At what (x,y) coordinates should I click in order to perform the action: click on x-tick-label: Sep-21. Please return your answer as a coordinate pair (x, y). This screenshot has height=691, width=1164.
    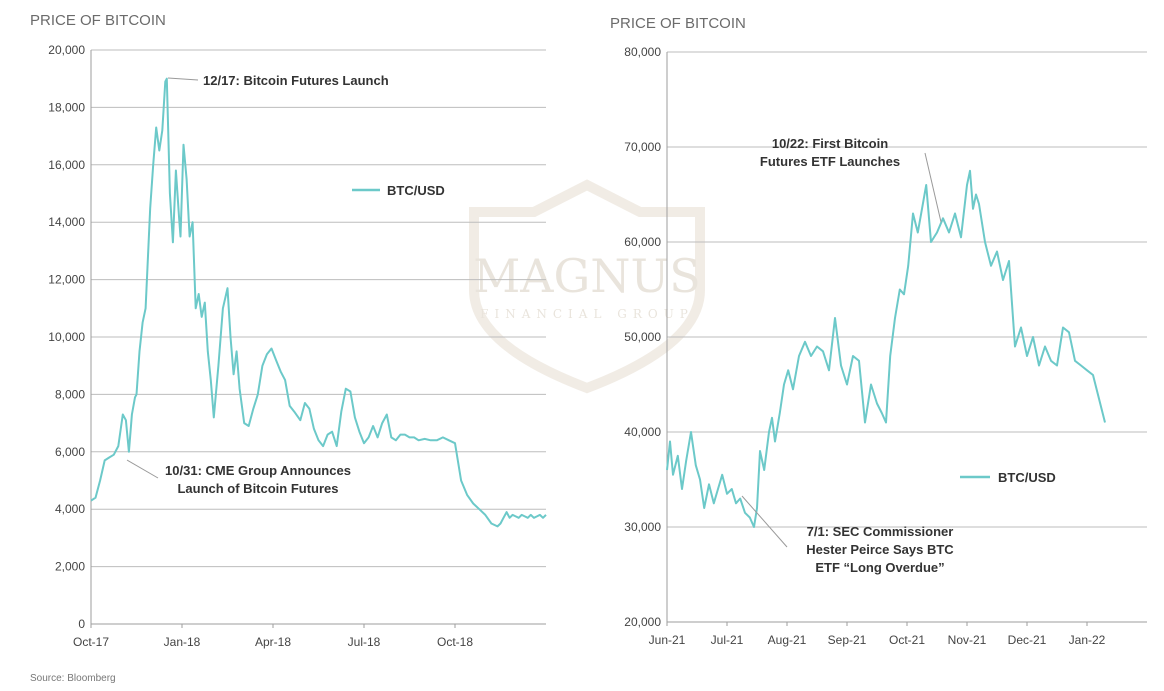
    Looking at the image, I should click on (847, 640).